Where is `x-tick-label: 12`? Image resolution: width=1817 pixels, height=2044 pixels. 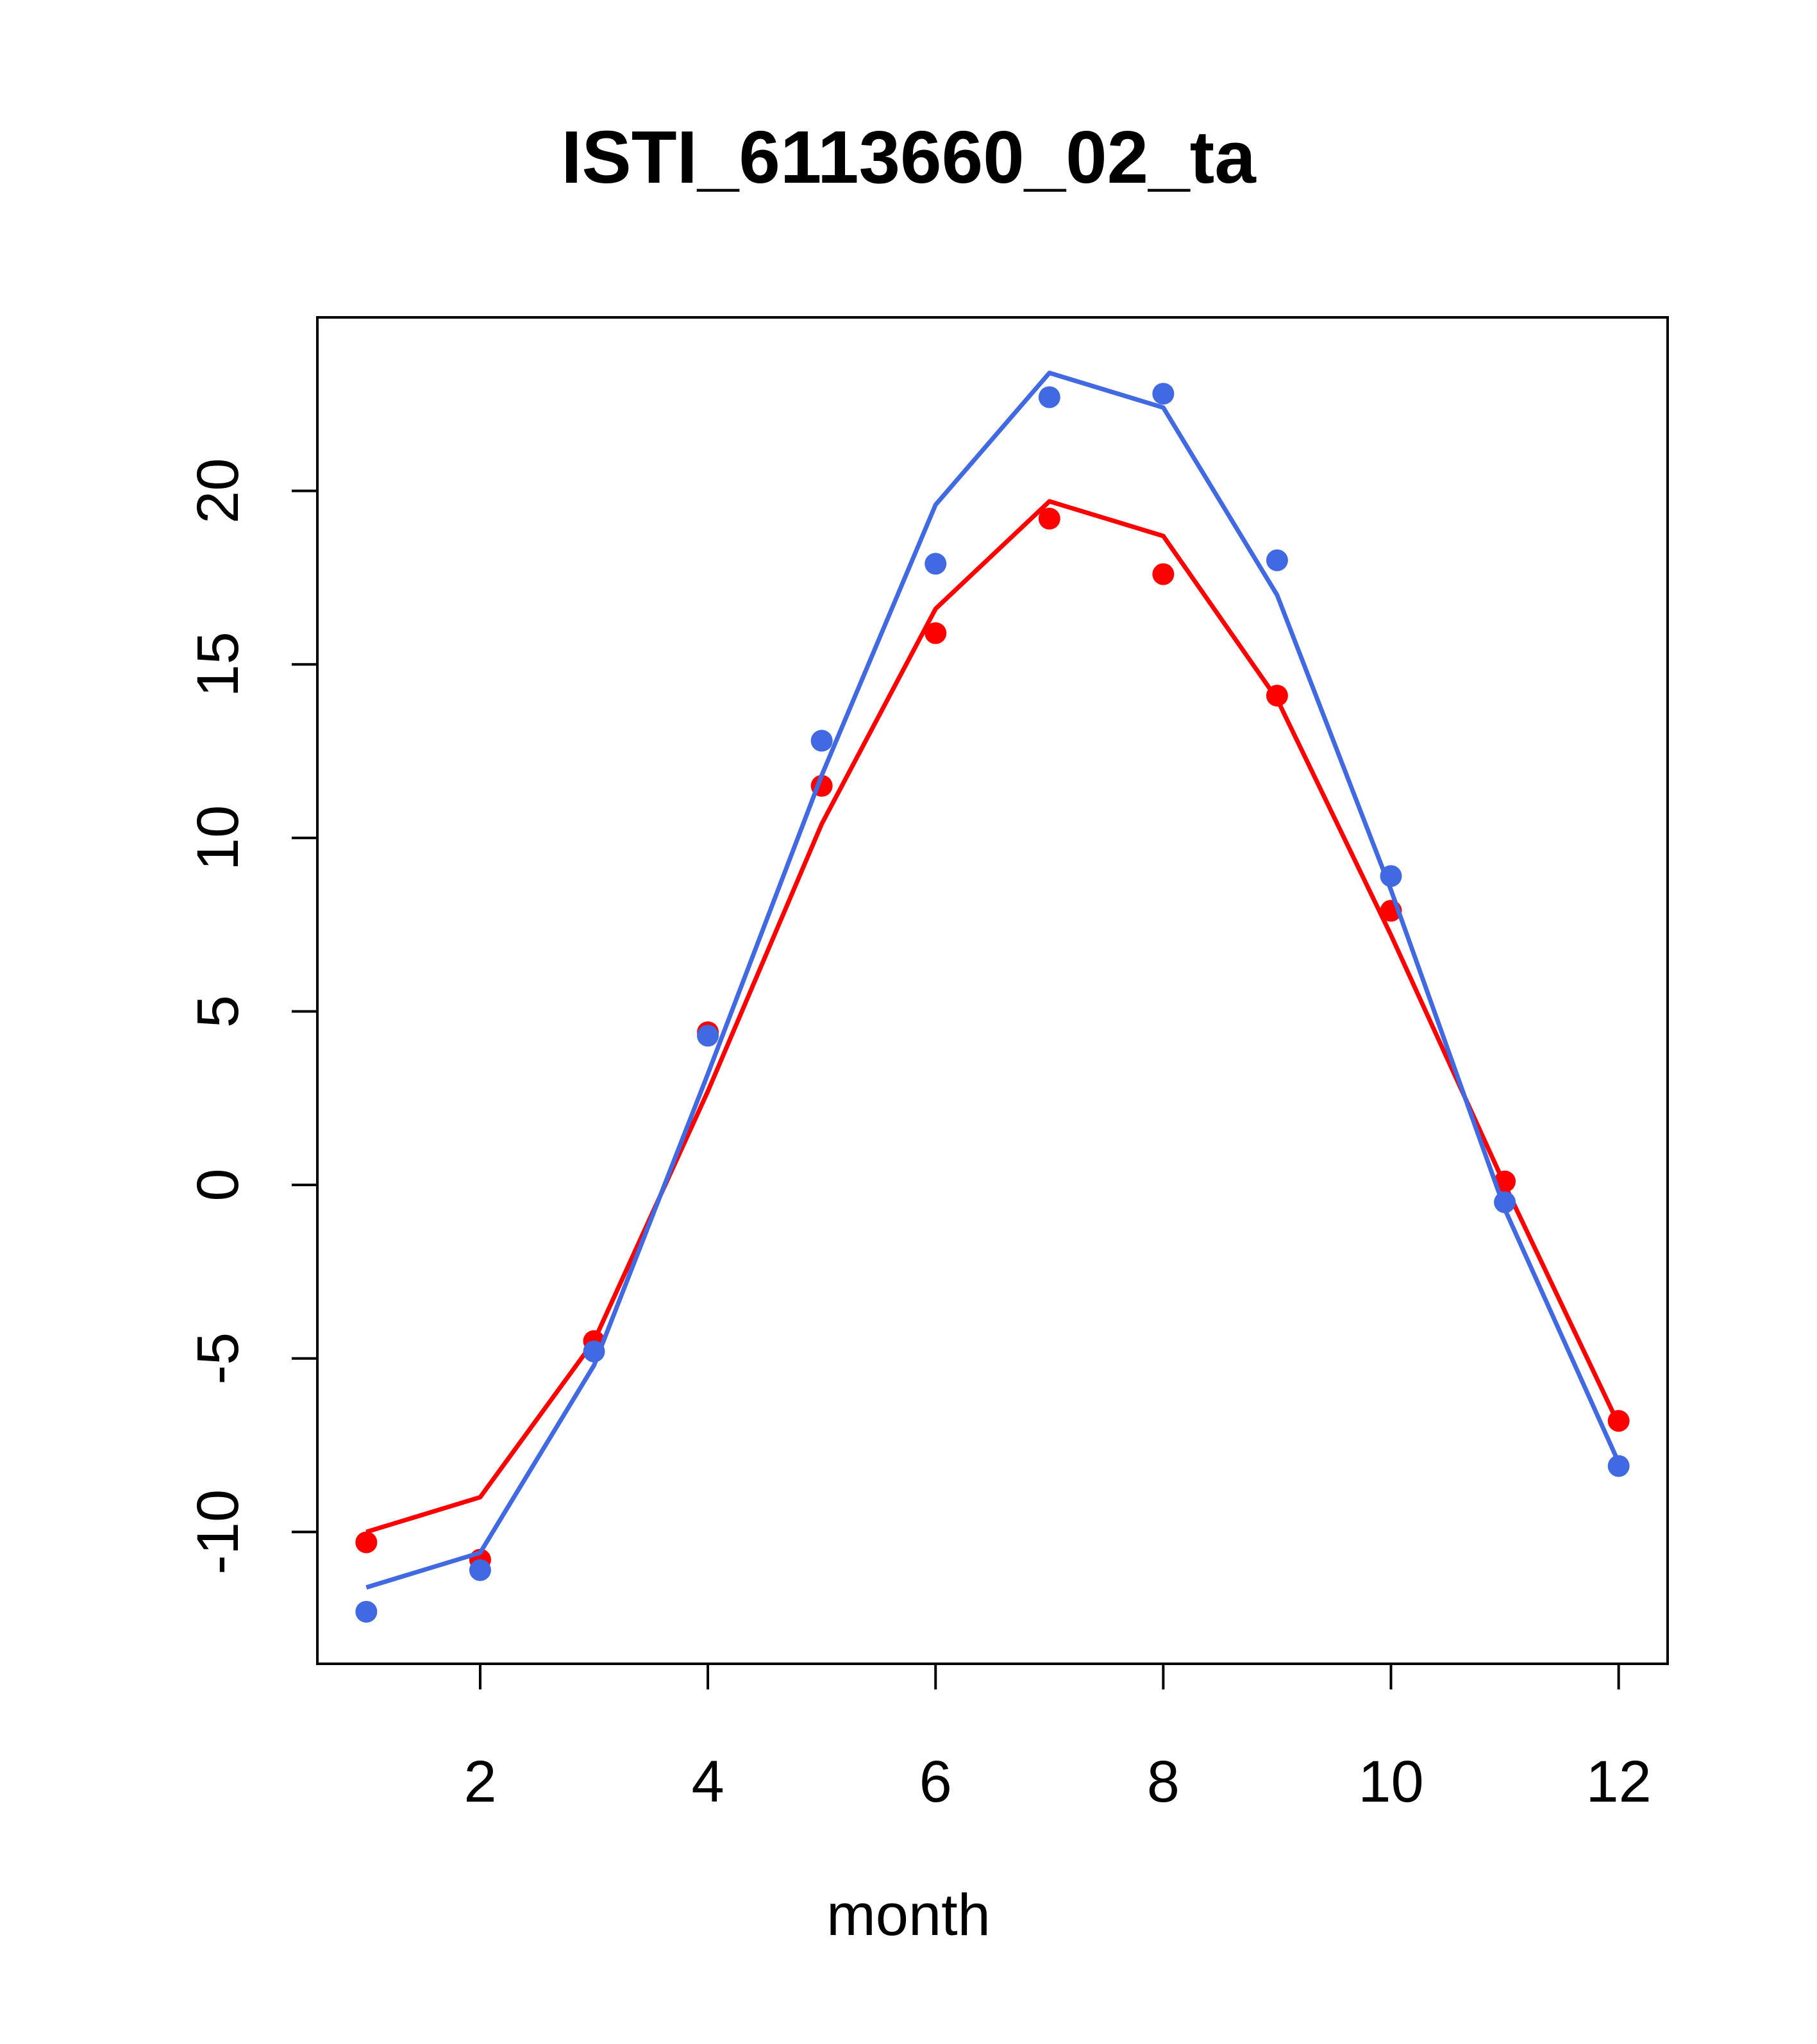
x-tick-label: 12 is located at coordinates (1618, 1781).